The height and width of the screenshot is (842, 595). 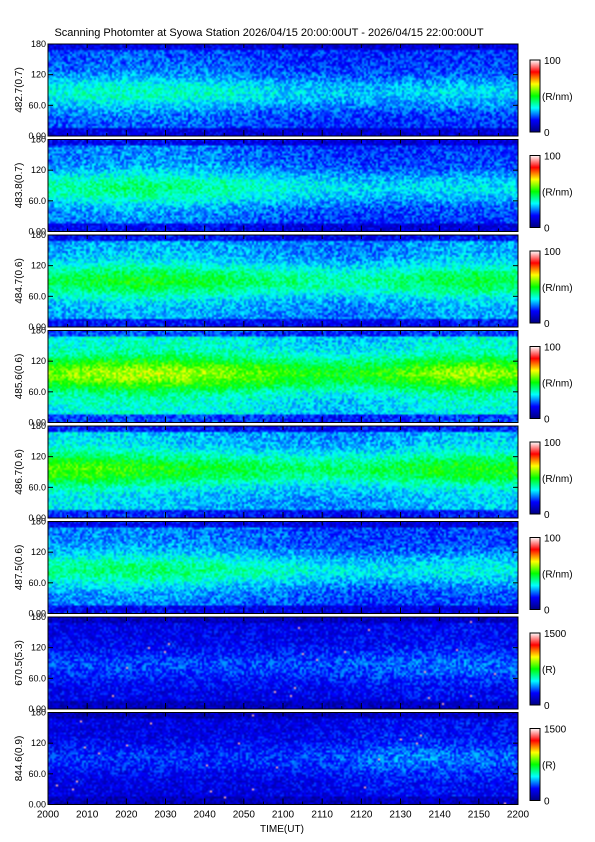 What do you see at coordinates (283, 815) in the screenshot?
I see `x-tick-label: 2100` at bounding box center [283, 815].